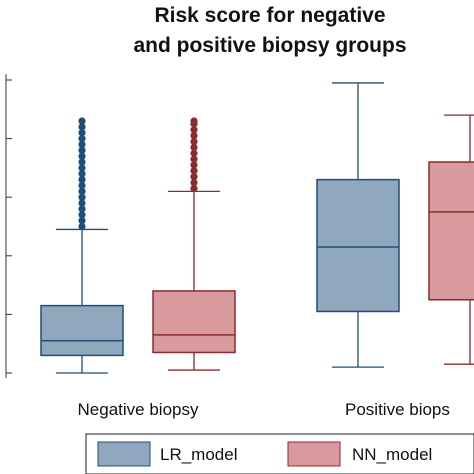  Describe the element at coordinates (269, 45) in the screenshot. I see `chart-title-line-2: and positive biopsy groups` at that location.